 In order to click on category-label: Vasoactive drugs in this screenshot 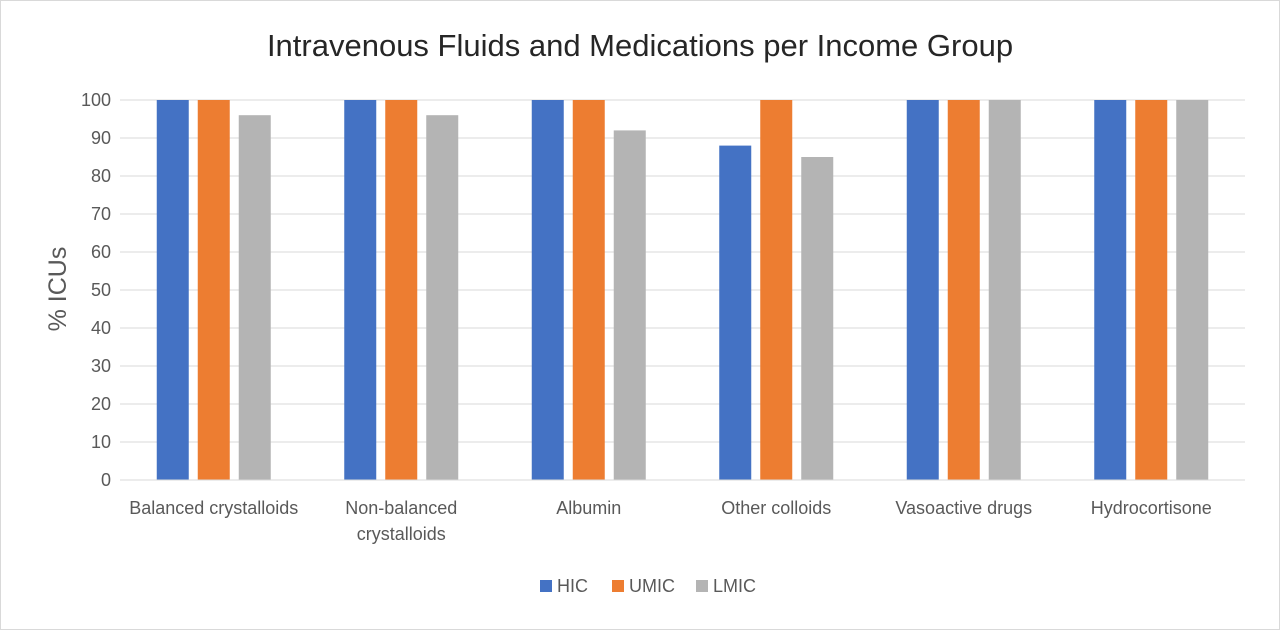, I will do `click(963, 508)`.